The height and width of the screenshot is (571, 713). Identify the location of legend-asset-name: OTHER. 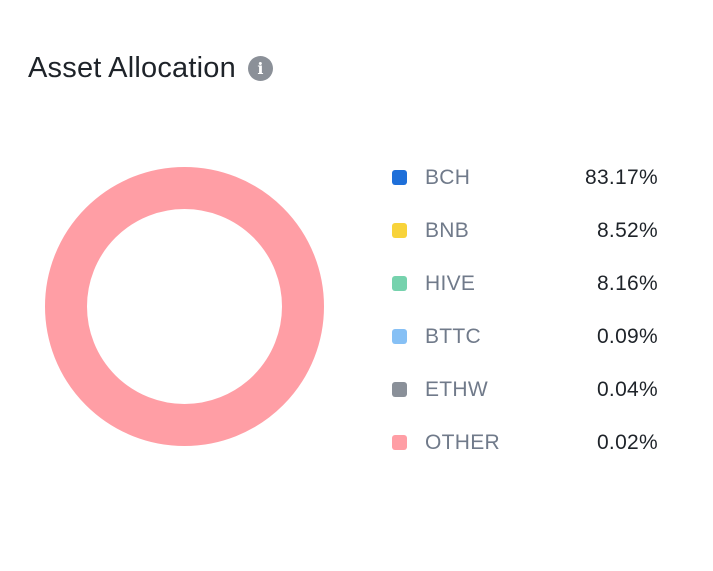
(462, 442).